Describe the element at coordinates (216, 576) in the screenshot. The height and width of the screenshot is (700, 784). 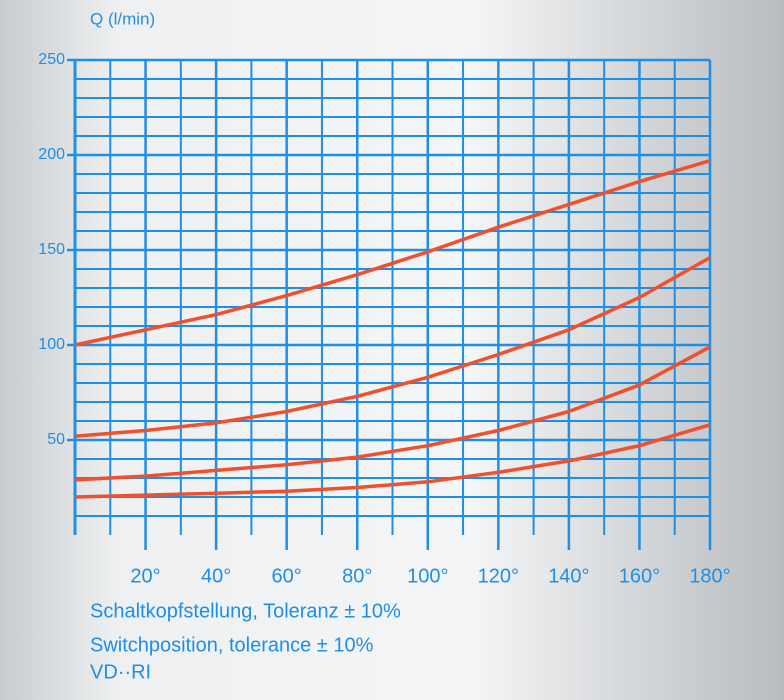
I see `x-tick-label: 40°` at that location.